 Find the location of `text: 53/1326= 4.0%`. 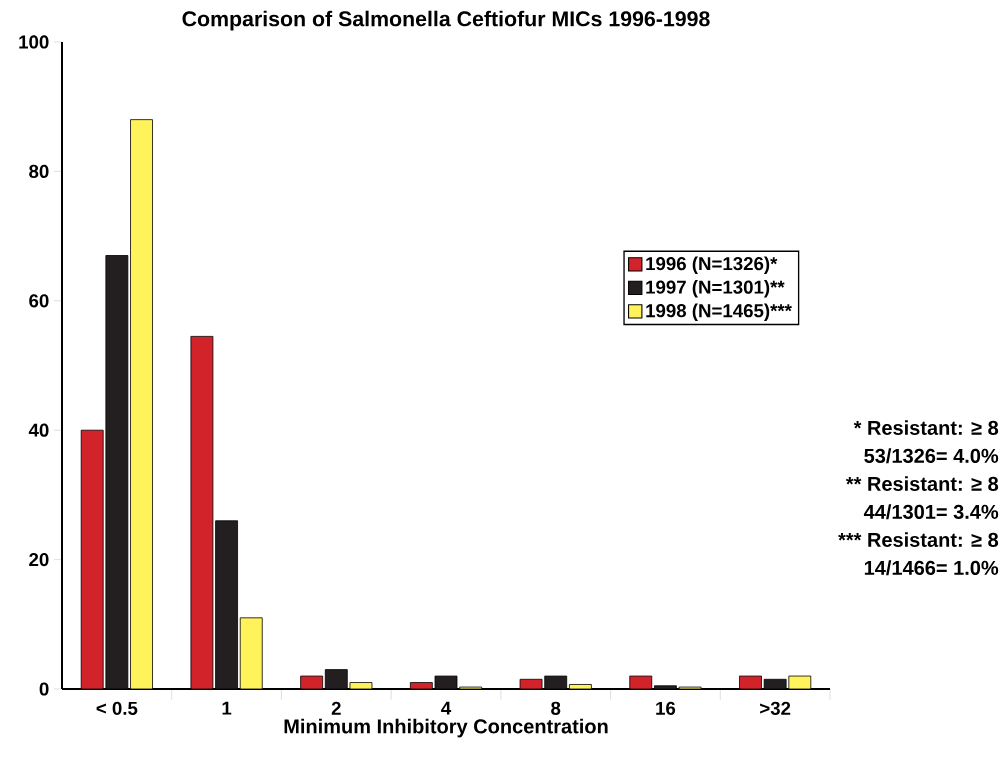

text: 53/1326= 4.0% is located at coordinates (931, 456).